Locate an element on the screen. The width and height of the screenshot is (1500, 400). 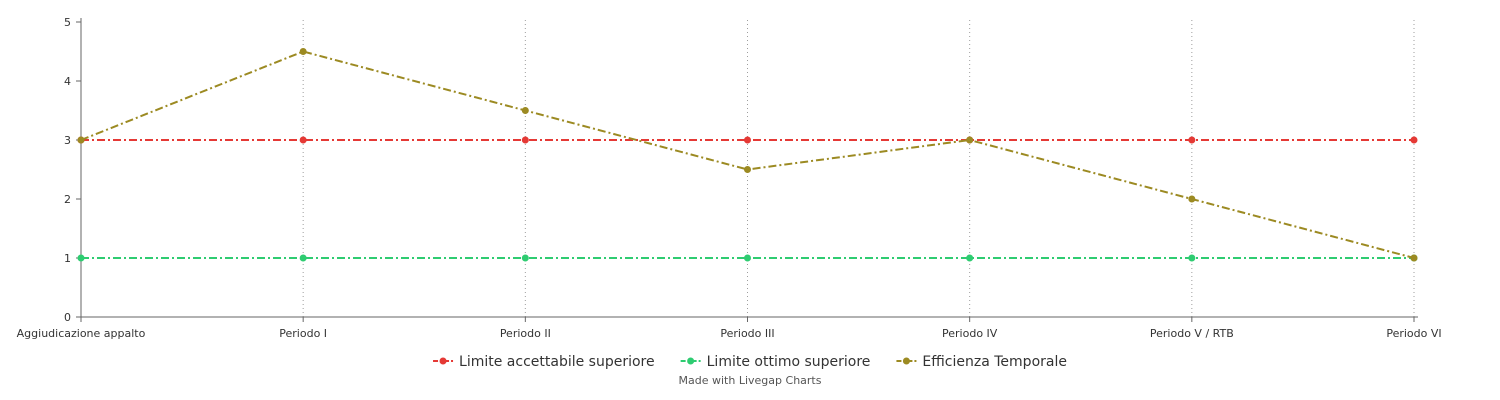
x-tick-label: Aggiudicazione appalto is located at coordinates (81, 333).